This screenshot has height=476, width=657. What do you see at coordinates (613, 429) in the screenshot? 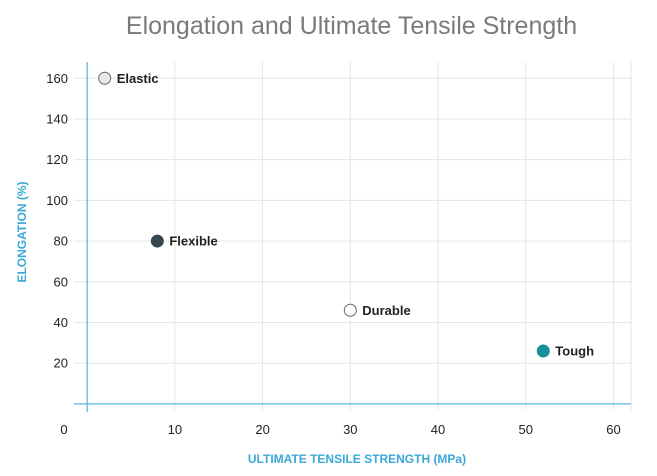
I see `x-tick-label: 60` at bounding box center [613, 429].